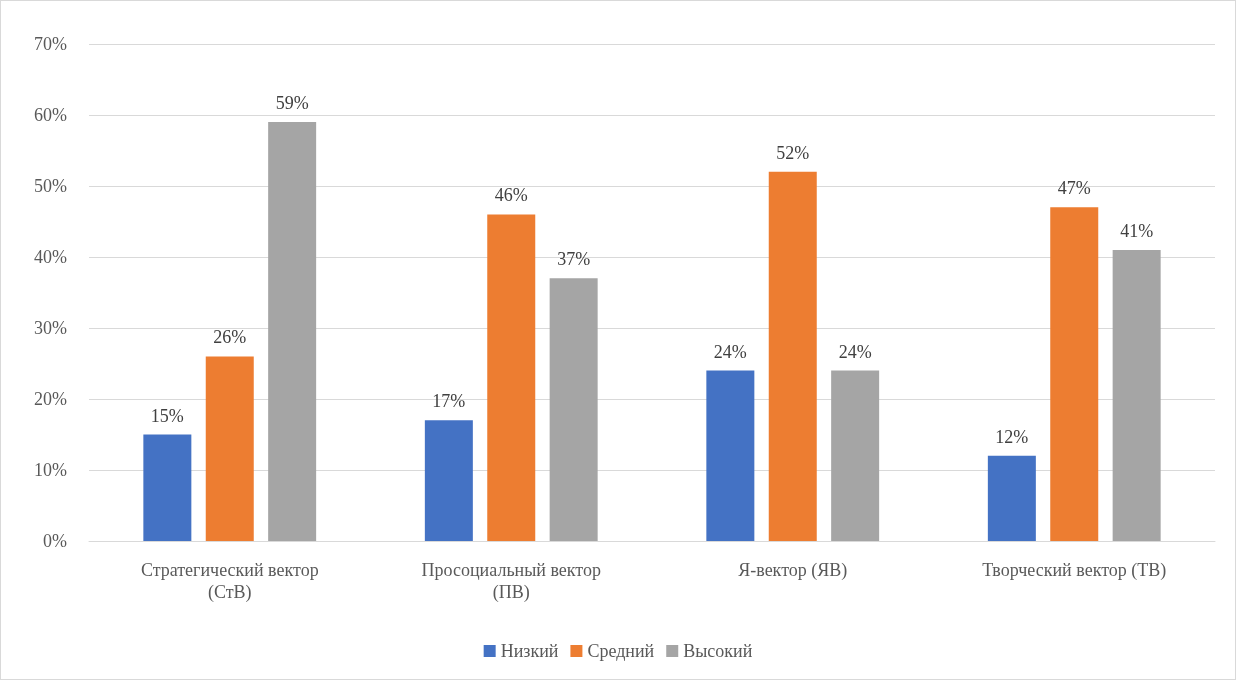 The width and height of the screenshot is (1236, 680). I want to click on data-label: 17%, so click(449, 401).